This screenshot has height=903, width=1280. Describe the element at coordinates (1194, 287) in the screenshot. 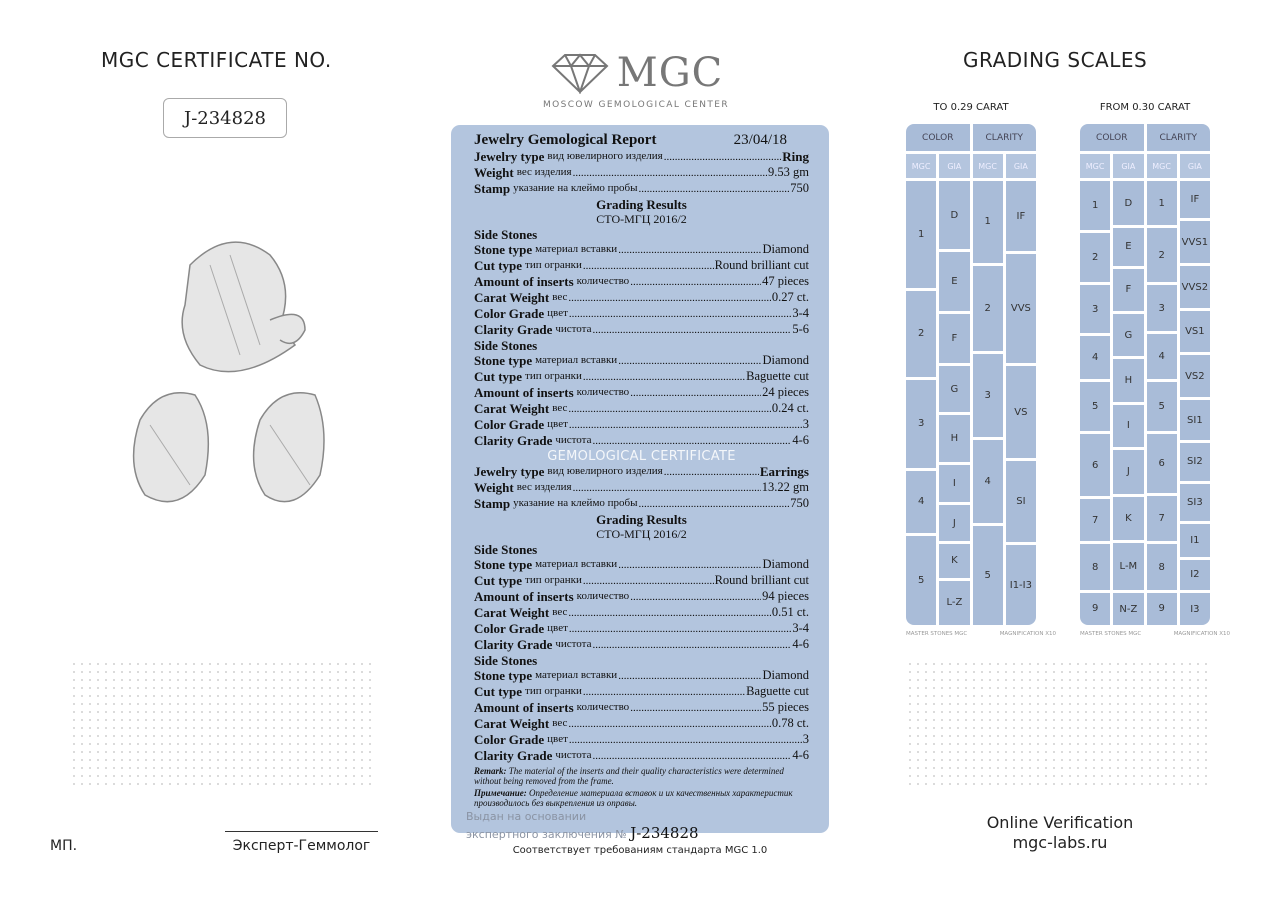

I see `scale-cell: VVS2` at that location.